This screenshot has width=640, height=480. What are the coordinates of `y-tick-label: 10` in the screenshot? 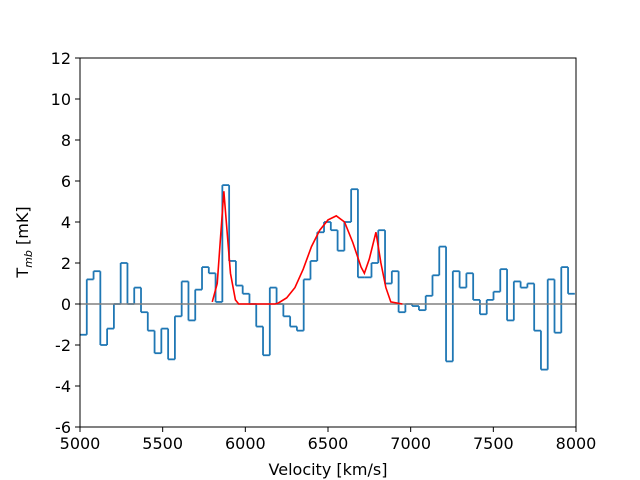 It's located at (61, 99).